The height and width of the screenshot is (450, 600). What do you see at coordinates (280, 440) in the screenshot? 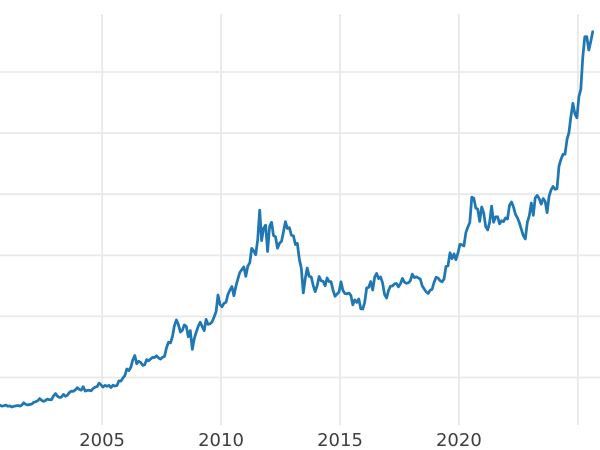
I see `x-axis-tick-labels: 2005 2010 2015 2020` at bounding box center [280, 440].